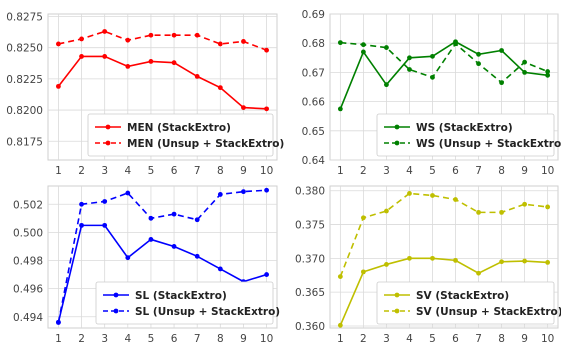  I want to click on y-tick-label: 0.8175, so click(24, 142).